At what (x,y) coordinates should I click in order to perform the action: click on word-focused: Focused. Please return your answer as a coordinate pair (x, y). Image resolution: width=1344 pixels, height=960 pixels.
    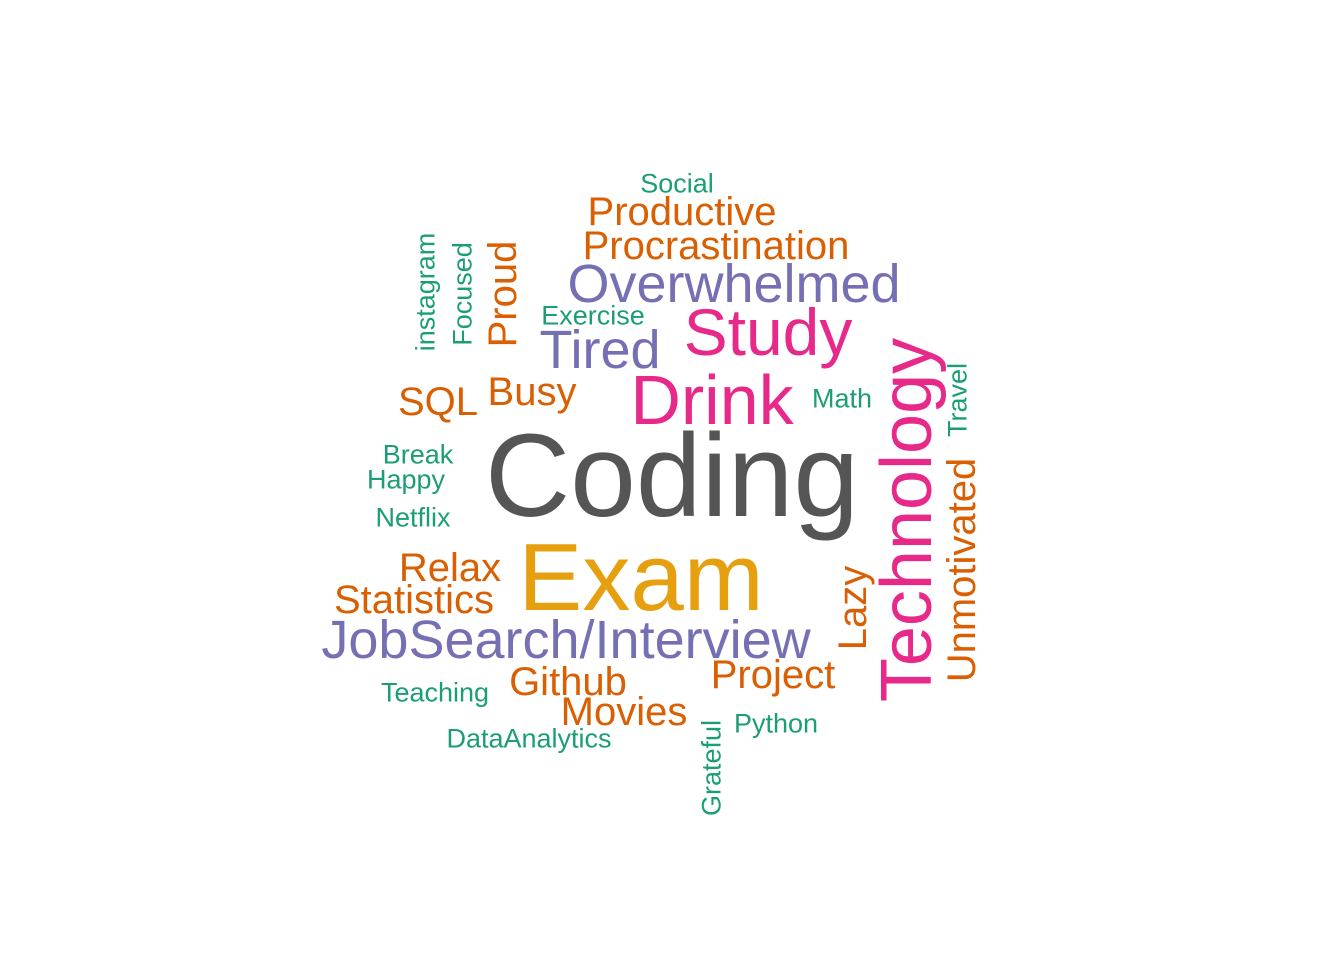
    Looking at the image, I should click on (462, 294).